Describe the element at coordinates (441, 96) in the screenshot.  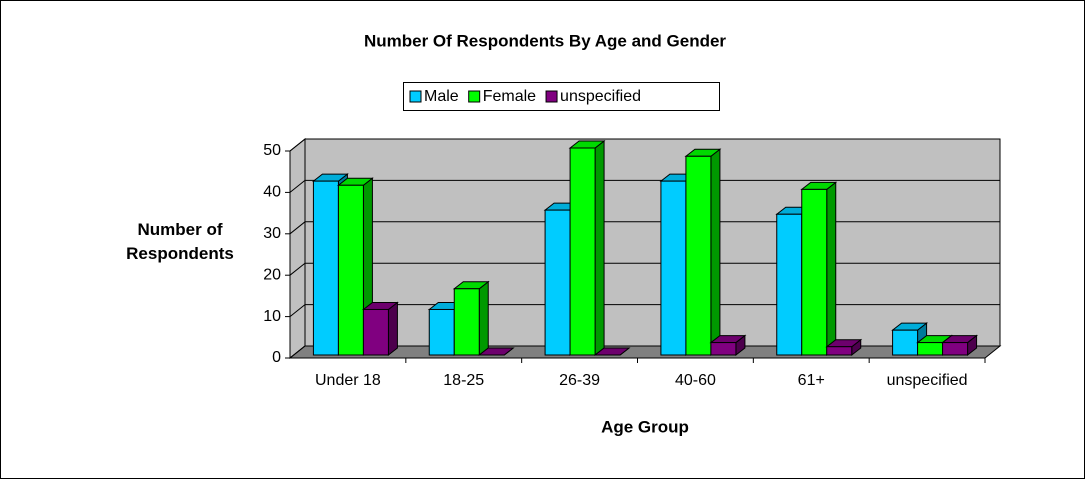
I see `legend-label: Male` at that location.